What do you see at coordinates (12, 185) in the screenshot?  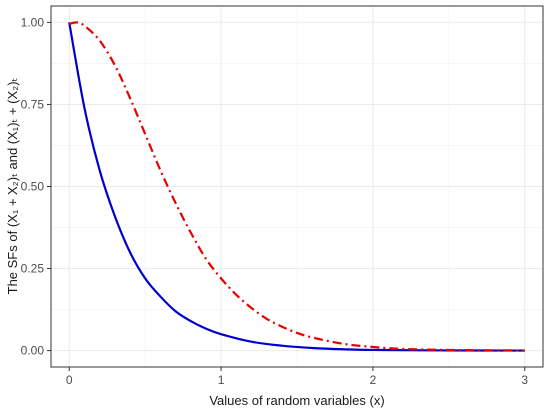 I see `y-axis-title: The SFs of (X₁ + X₂)ₜ and (X₁)ₜ + (X₂)ₜ` at bounding box center [12, 185].